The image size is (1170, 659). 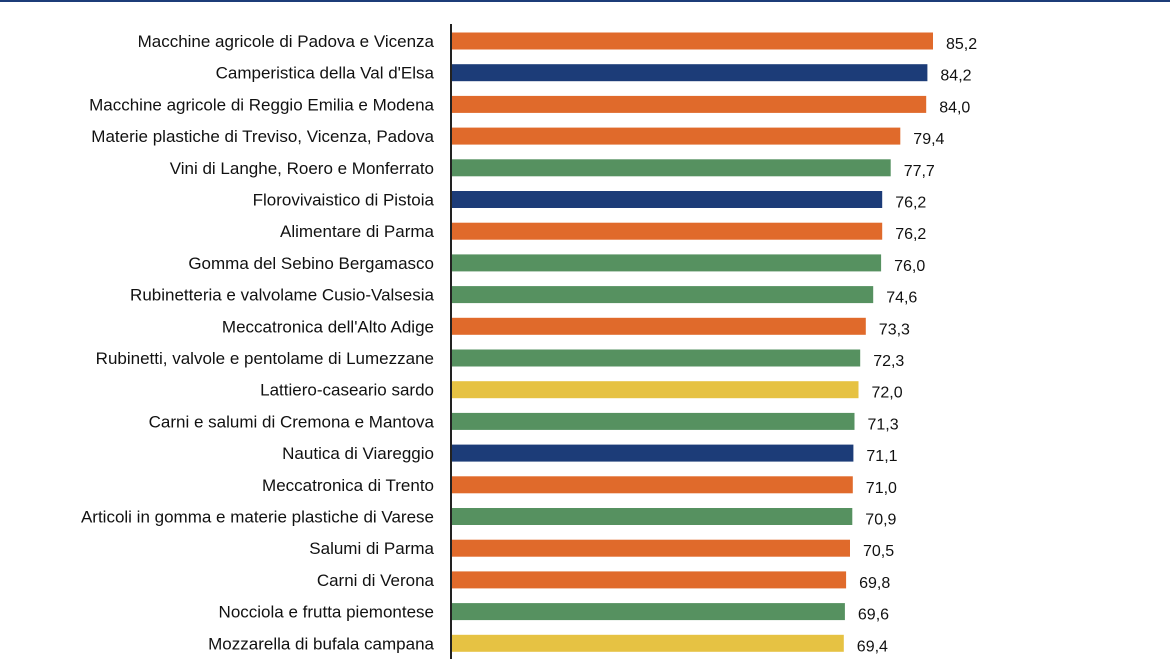 I want to click on value-label: 84,0, so click(x=954, y=107).